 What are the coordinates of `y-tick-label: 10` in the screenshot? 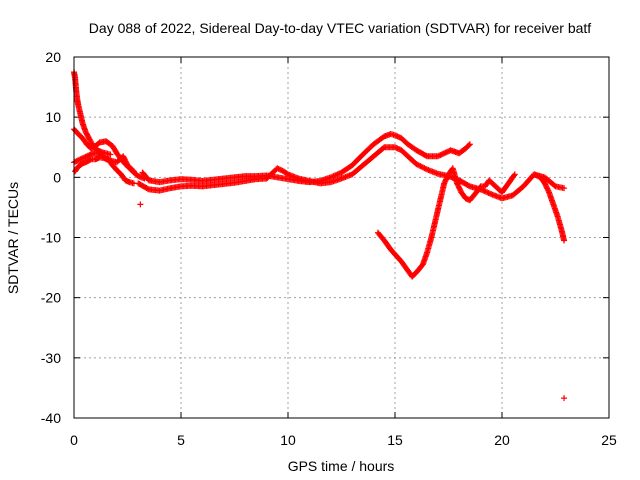 It's located at (53, 117).